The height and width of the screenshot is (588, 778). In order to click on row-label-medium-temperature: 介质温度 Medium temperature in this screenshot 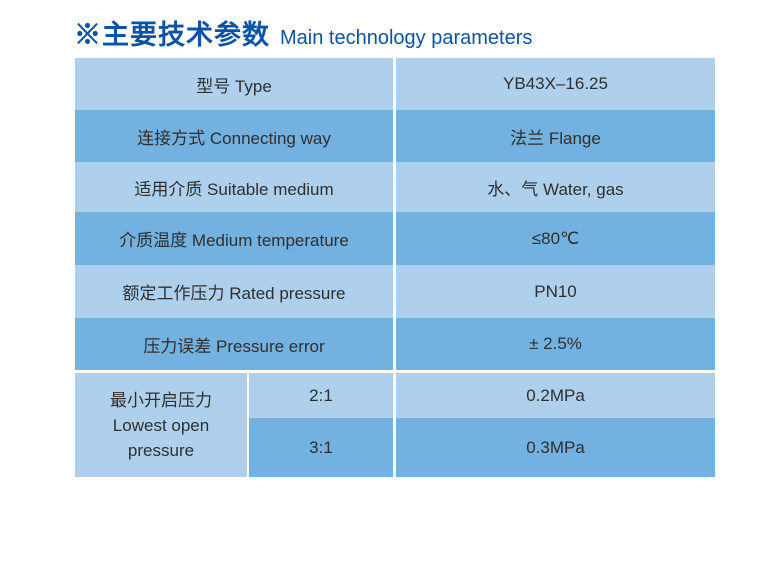, I will do `click(234, 240)`.